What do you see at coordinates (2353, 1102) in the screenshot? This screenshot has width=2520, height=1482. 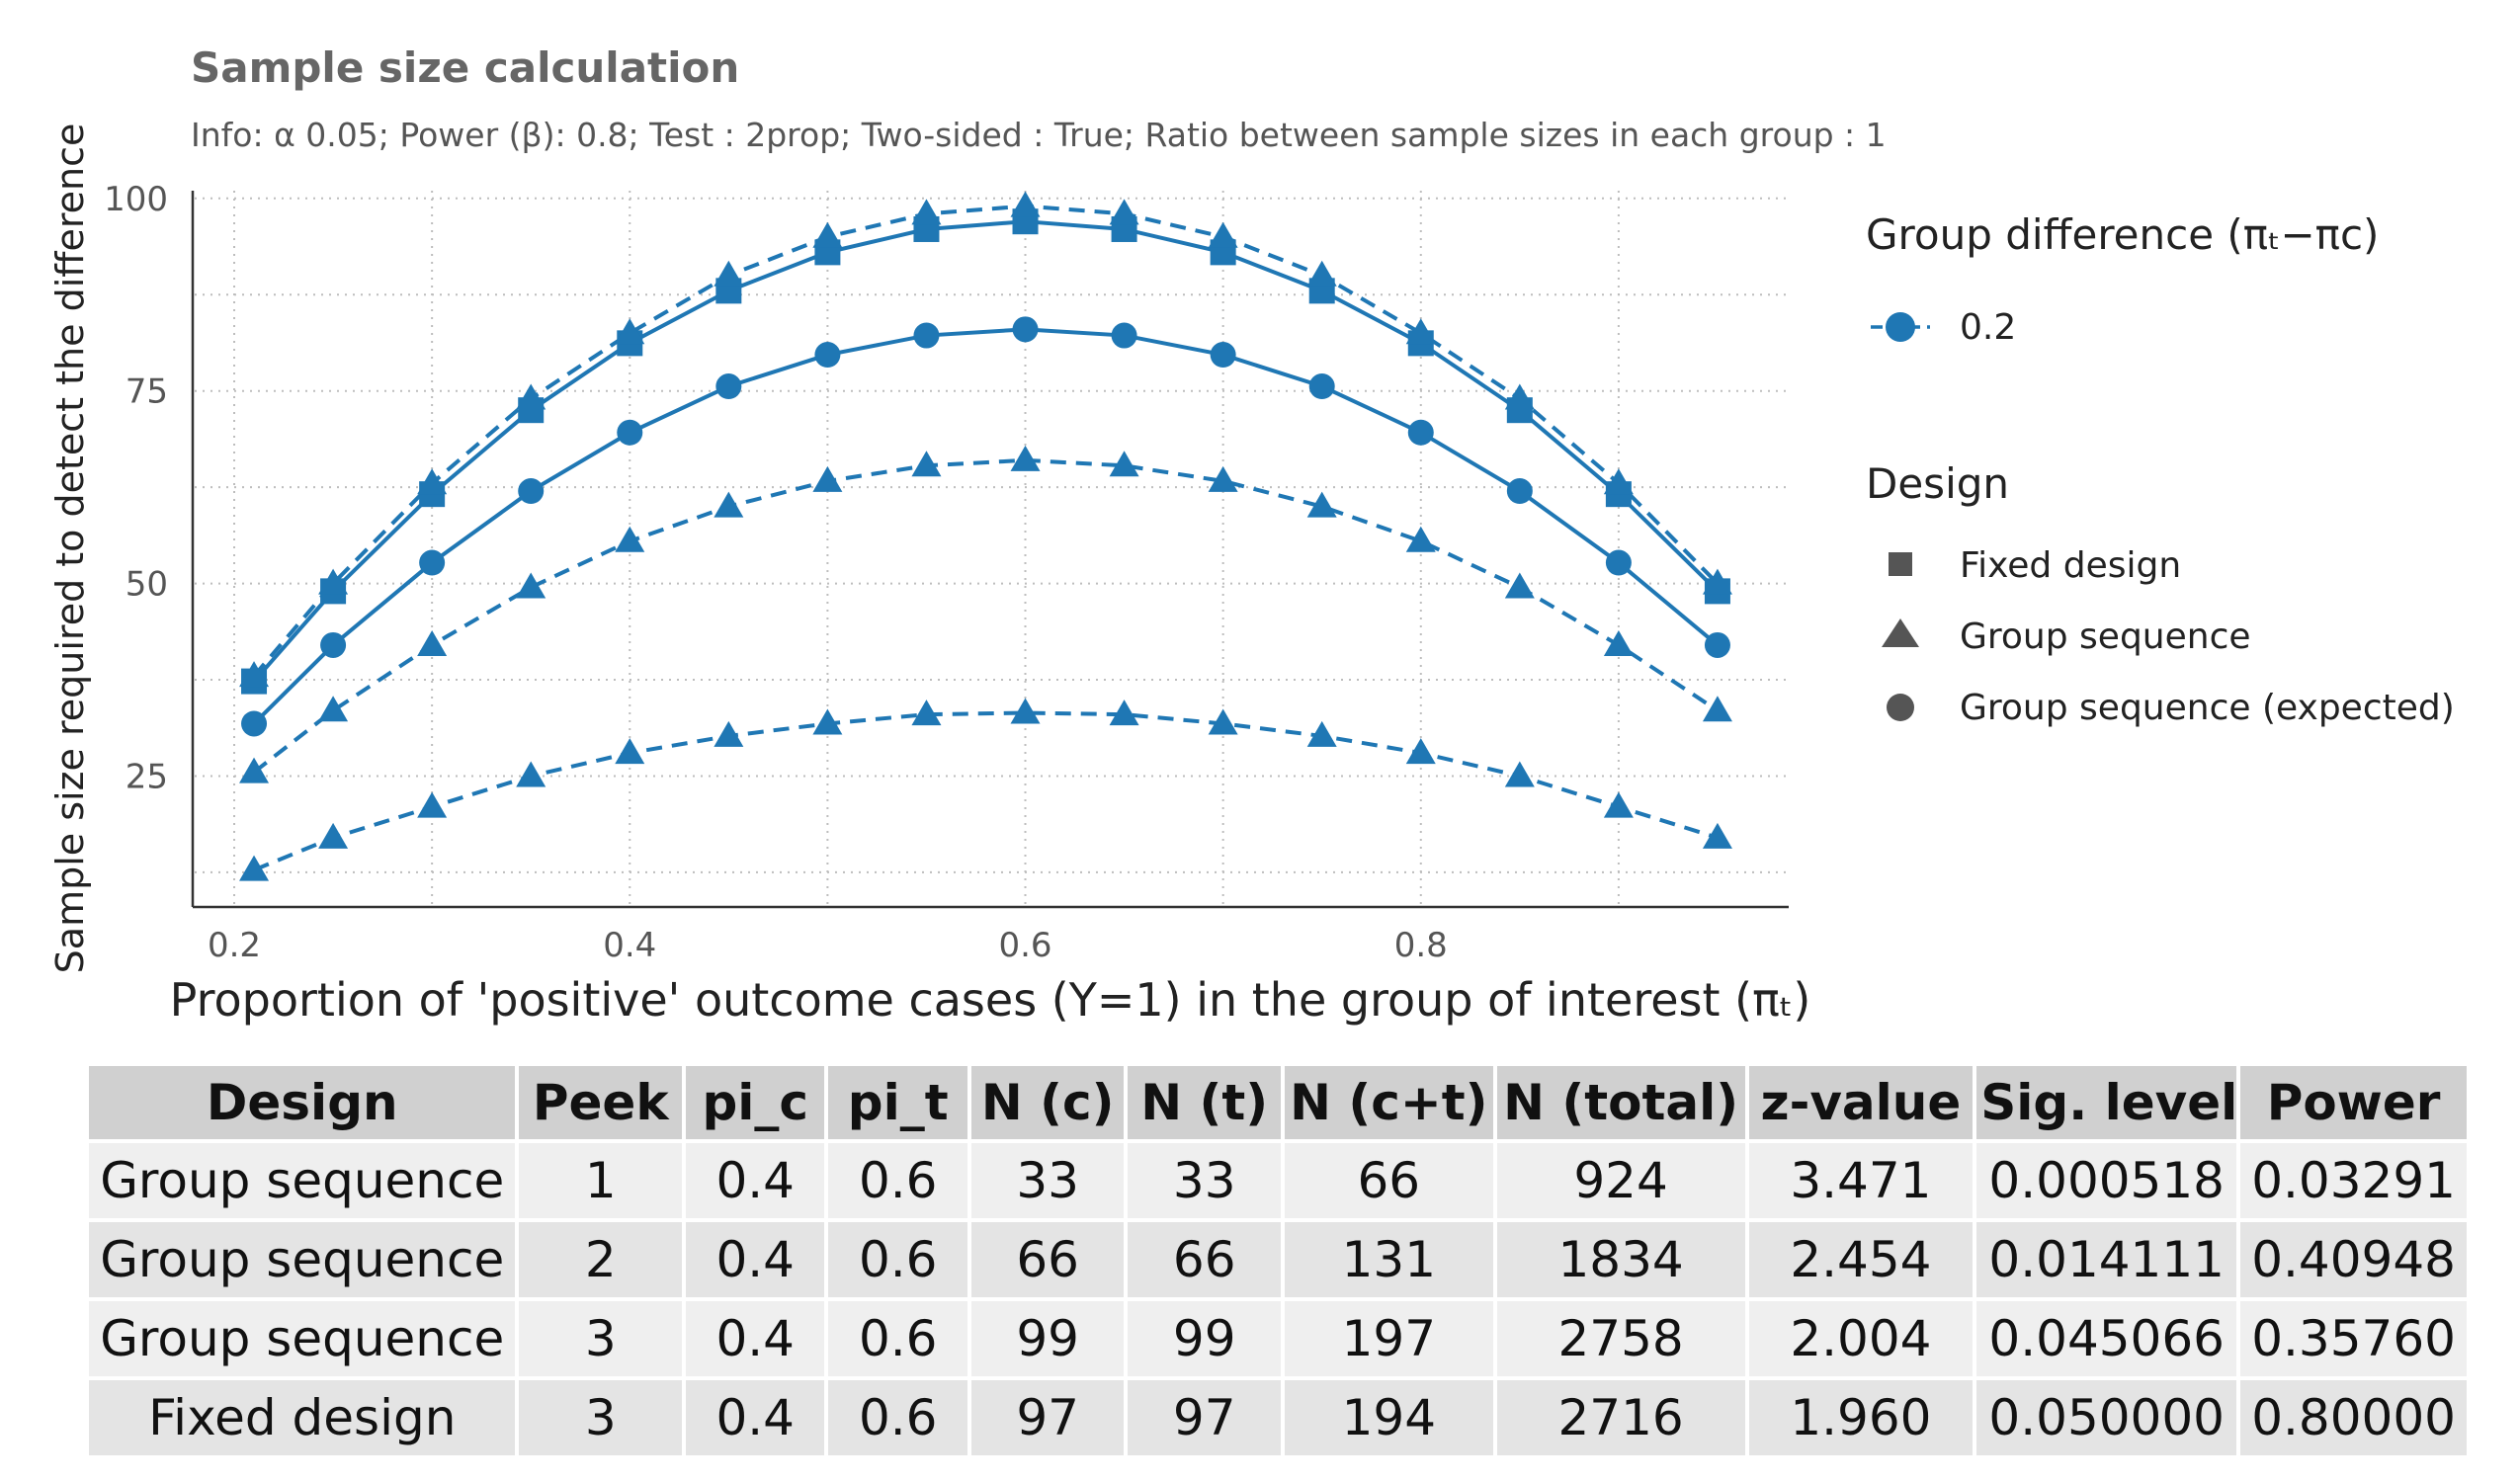 I see `header-power: Power` at bounding box center [2353, 1102].